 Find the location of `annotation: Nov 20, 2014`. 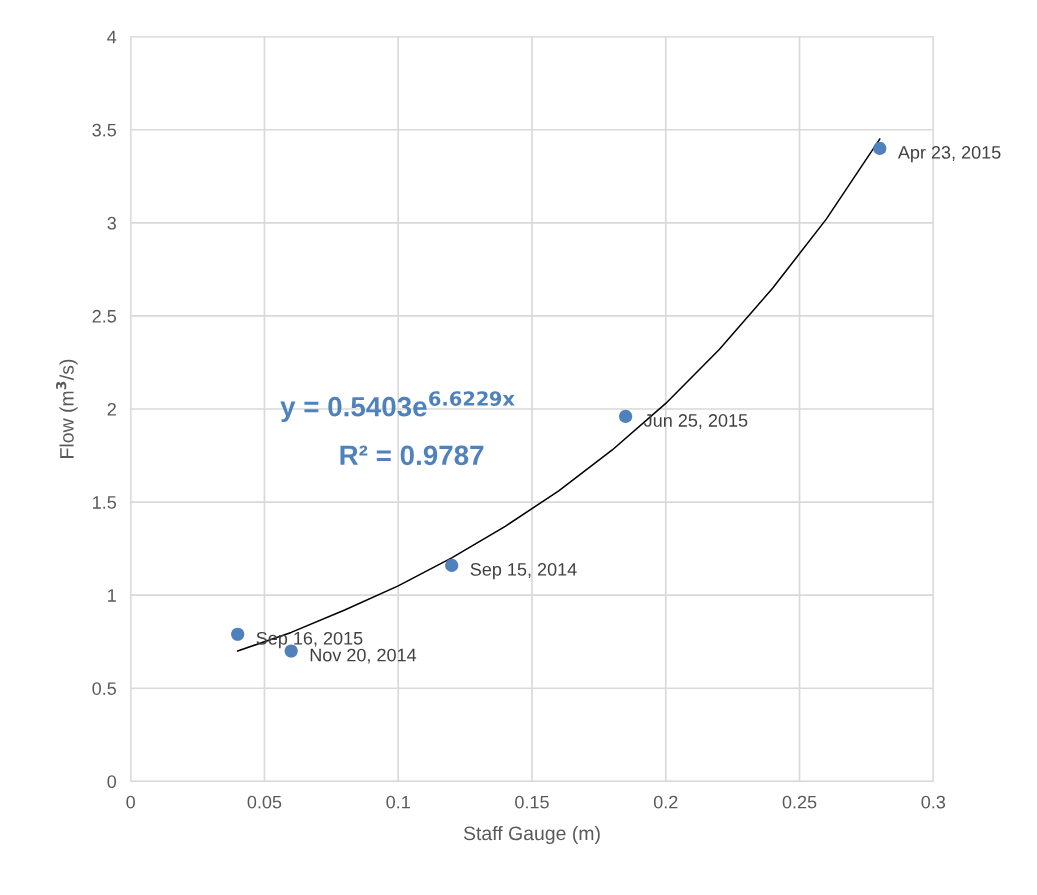

annotation: Nov 20, 2014 is located at coordinates (363, 656).